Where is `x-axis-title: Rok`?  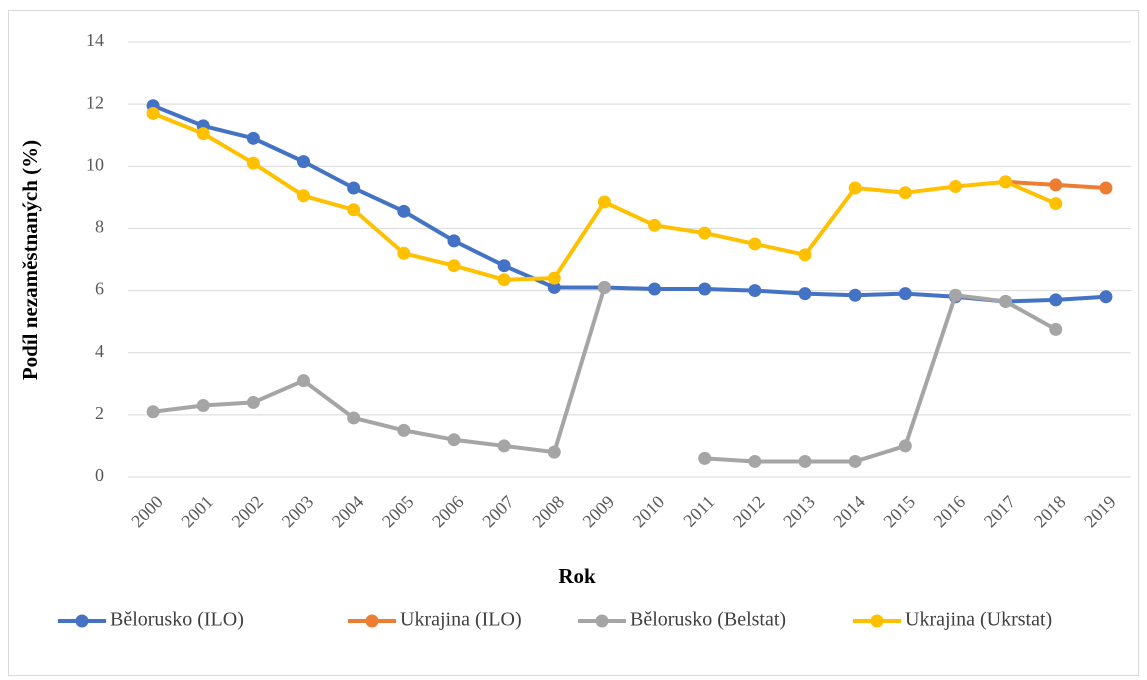
x-axis-title: Rok is located at coordinates (577, 576).